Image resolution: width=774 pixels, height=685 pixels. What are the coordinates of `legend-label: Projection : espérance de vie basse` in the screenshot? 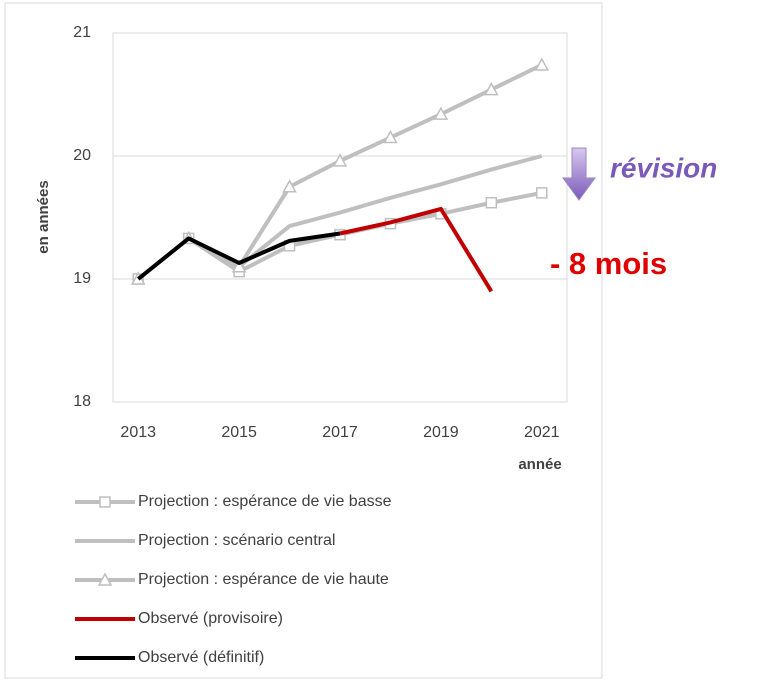 It's located at (265, 501).